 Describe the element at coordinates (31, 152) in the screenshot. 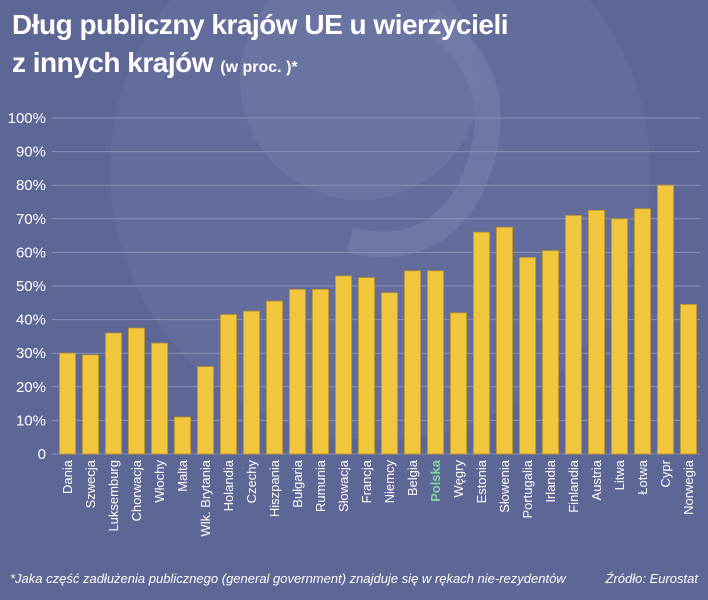

I see `y-tick-label: 90%` at that location.